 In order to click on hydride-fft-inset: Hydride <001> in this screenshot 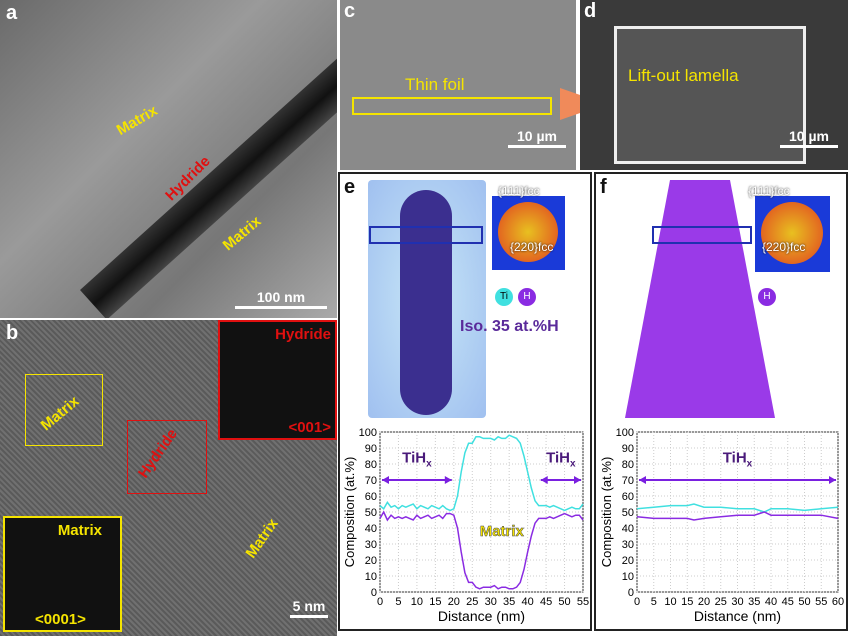, I will do `click(277, 380)`.